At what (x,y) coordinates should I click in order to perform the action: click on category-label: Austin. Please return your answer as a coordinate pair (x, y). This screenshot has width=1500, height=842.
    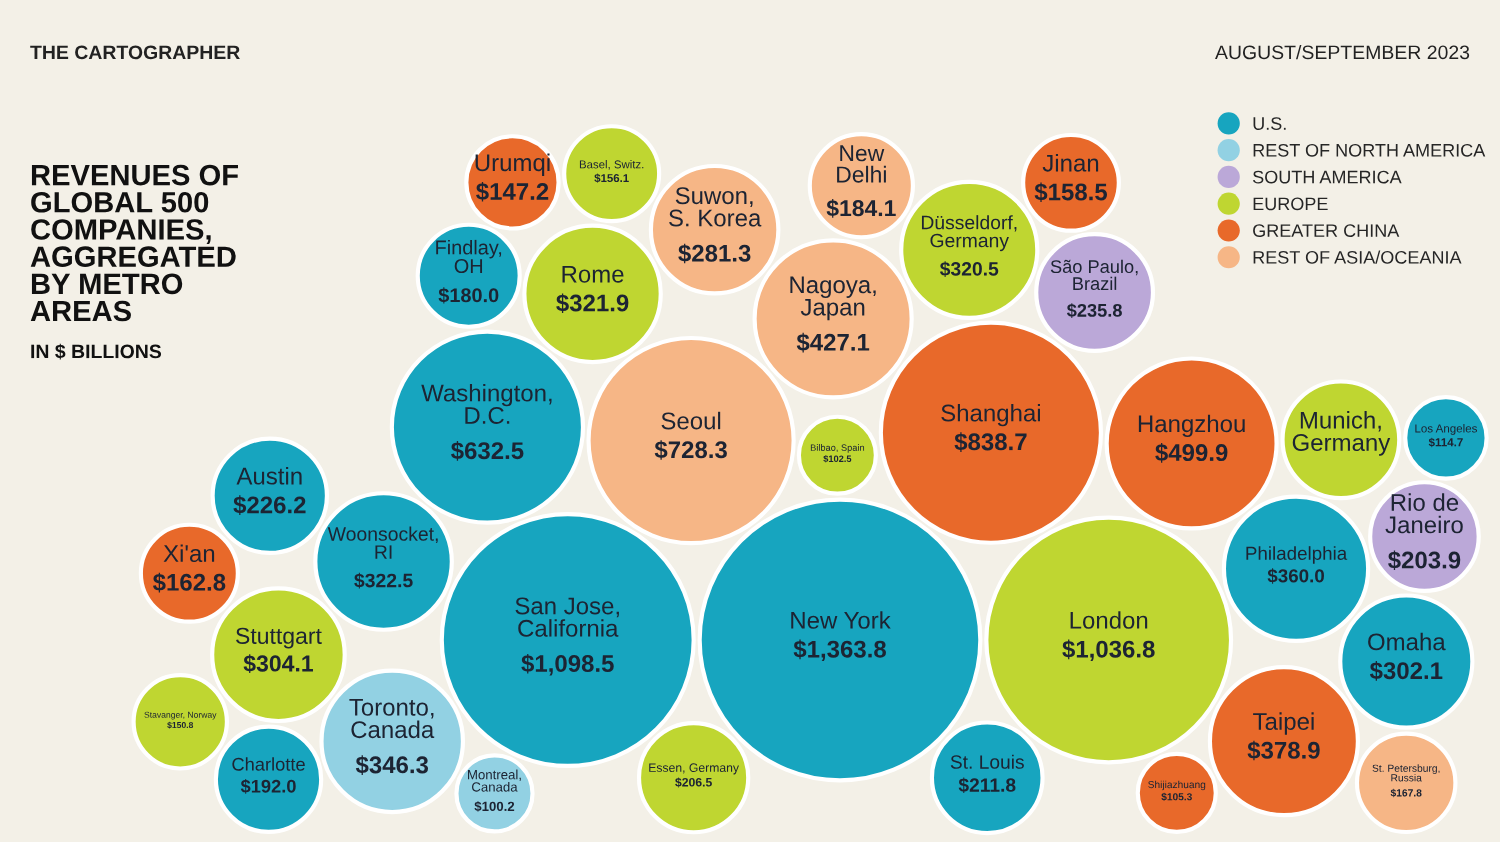
    Looking at the image, I should click on (269, 475).